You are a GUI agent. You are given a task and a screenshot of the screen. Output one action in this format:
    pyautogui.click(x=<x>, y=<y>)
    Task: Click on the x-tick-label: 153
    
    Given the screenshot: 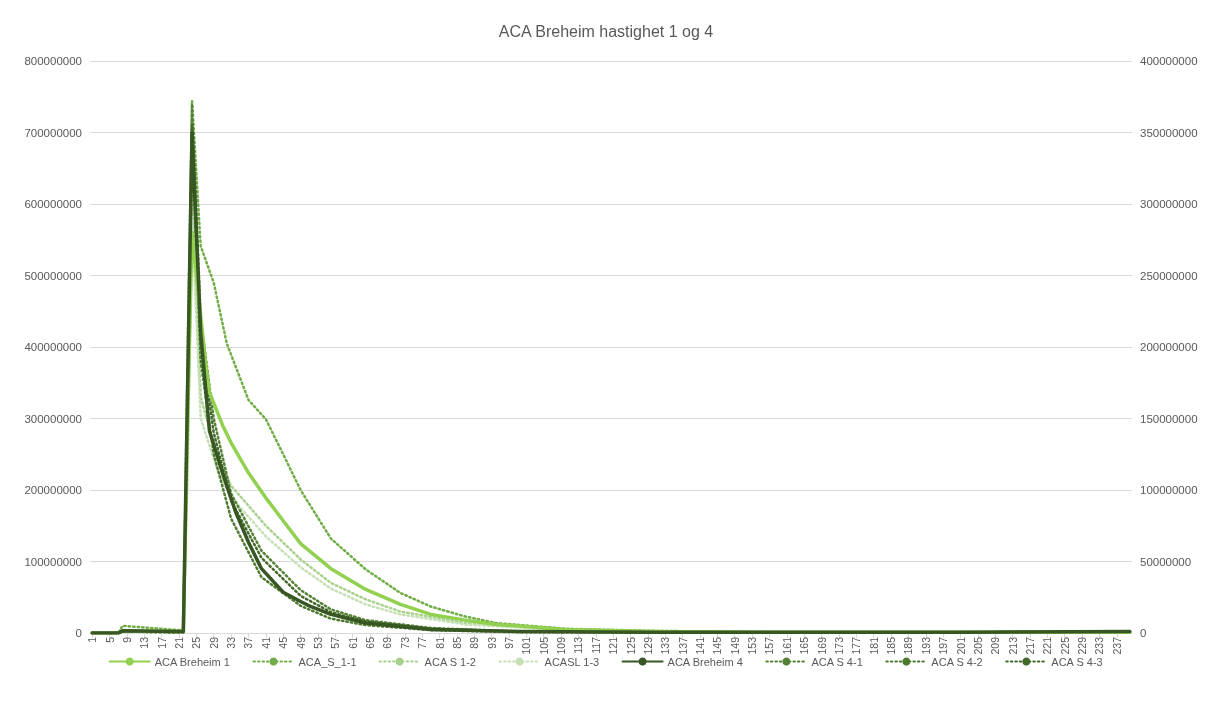 What is the action you would take?
    pyautogui.click(x=752, y=645)
    